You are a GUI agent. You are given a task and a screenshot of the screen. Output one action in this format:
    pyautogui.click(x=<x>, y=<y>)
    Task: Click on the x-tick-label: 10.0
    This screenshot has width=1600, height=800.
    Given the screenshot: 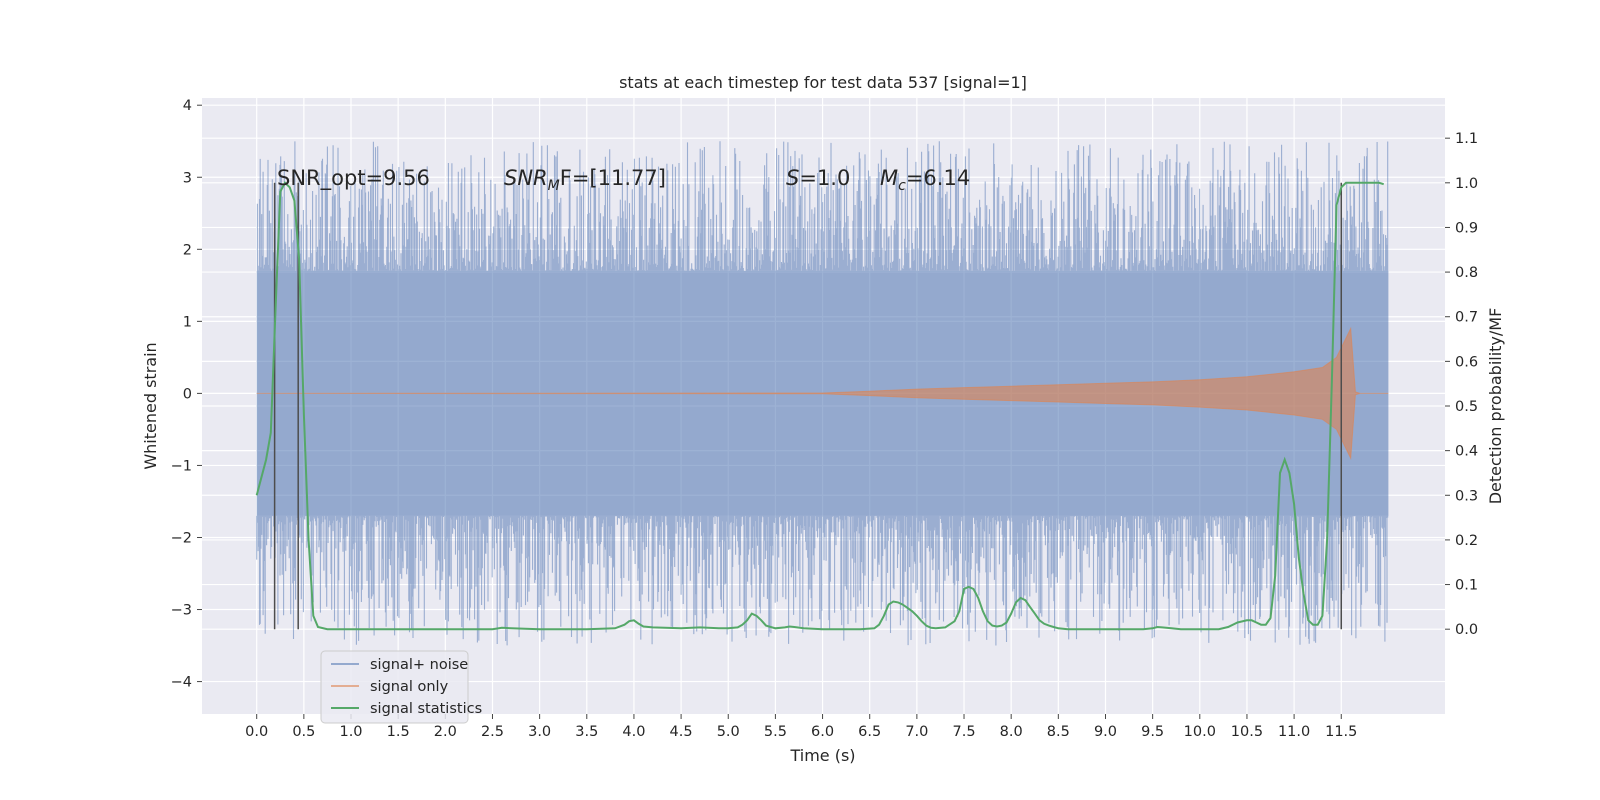 What is the action you would take?
    pyautogui.click(x=1200, y=732)
    